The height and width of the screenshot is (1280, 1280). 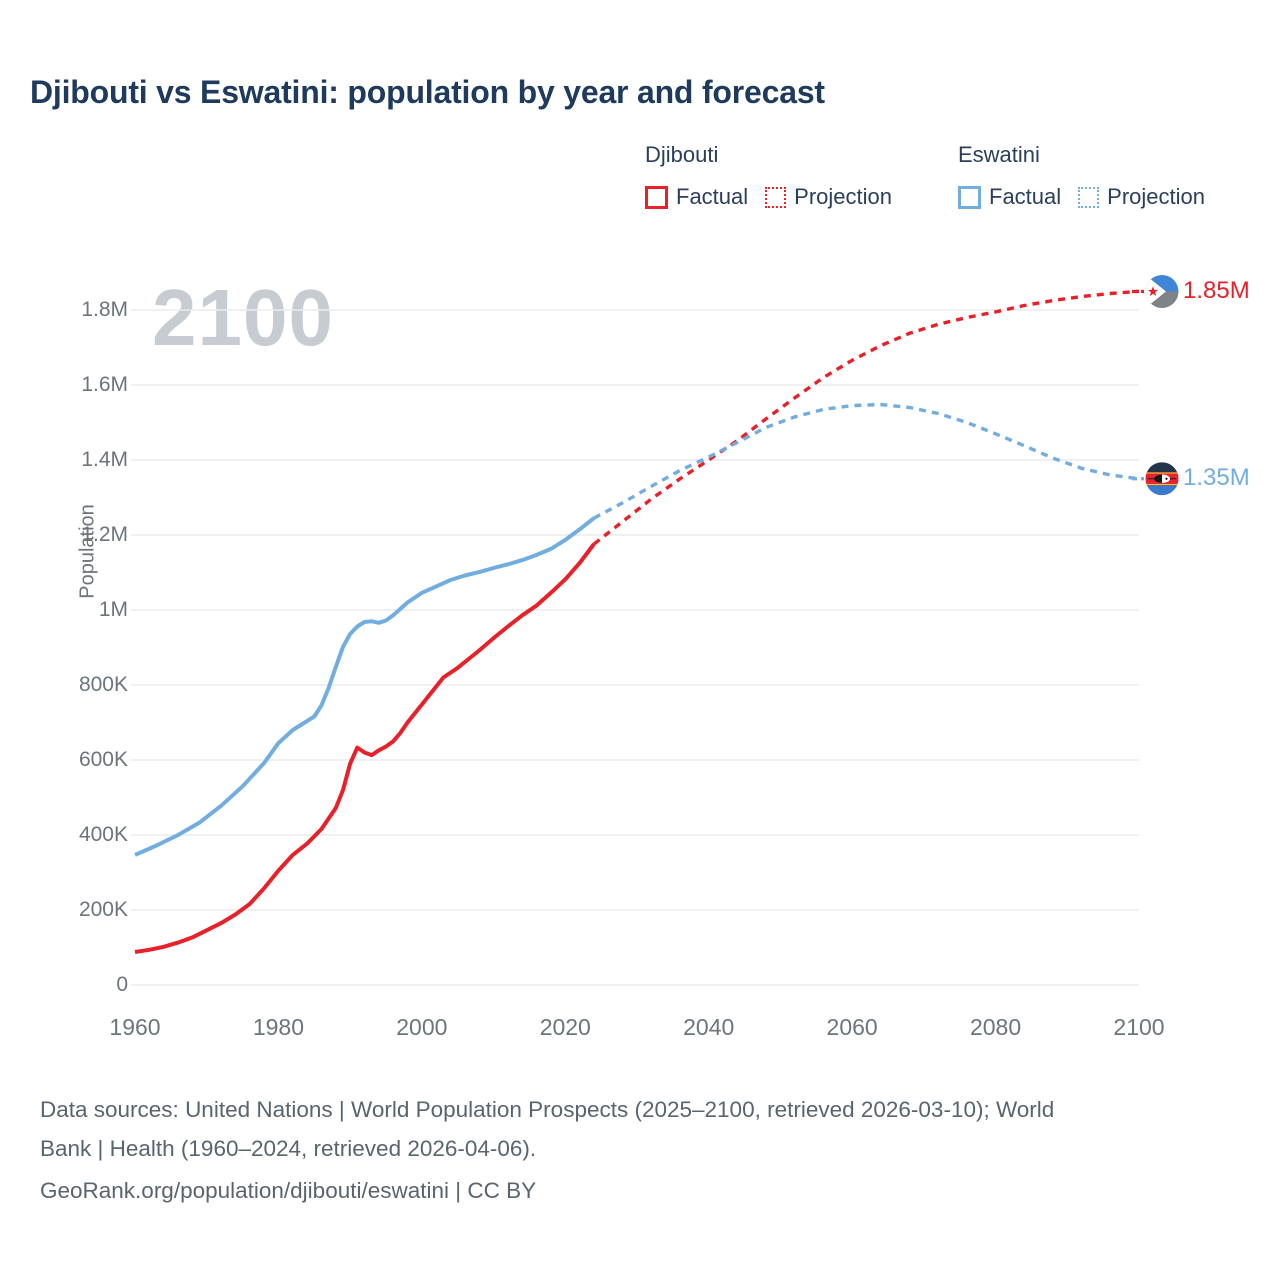 What do you see at coordinates (1216, 290) in the screenshot?
I see `djibouti-end-value: 1.85M` at bounding box center [1216, 290].